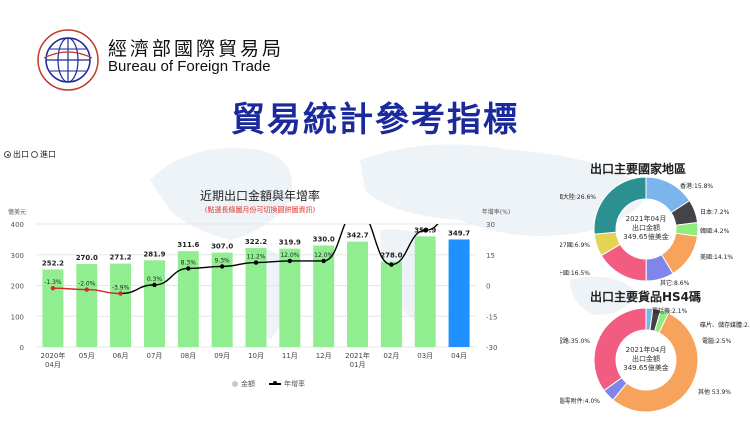 This screenshot has height=422, width=750. Describe the element at coordinates (357, 236) in the screenshot. I see `bar-value-label: 342.7` at that location.